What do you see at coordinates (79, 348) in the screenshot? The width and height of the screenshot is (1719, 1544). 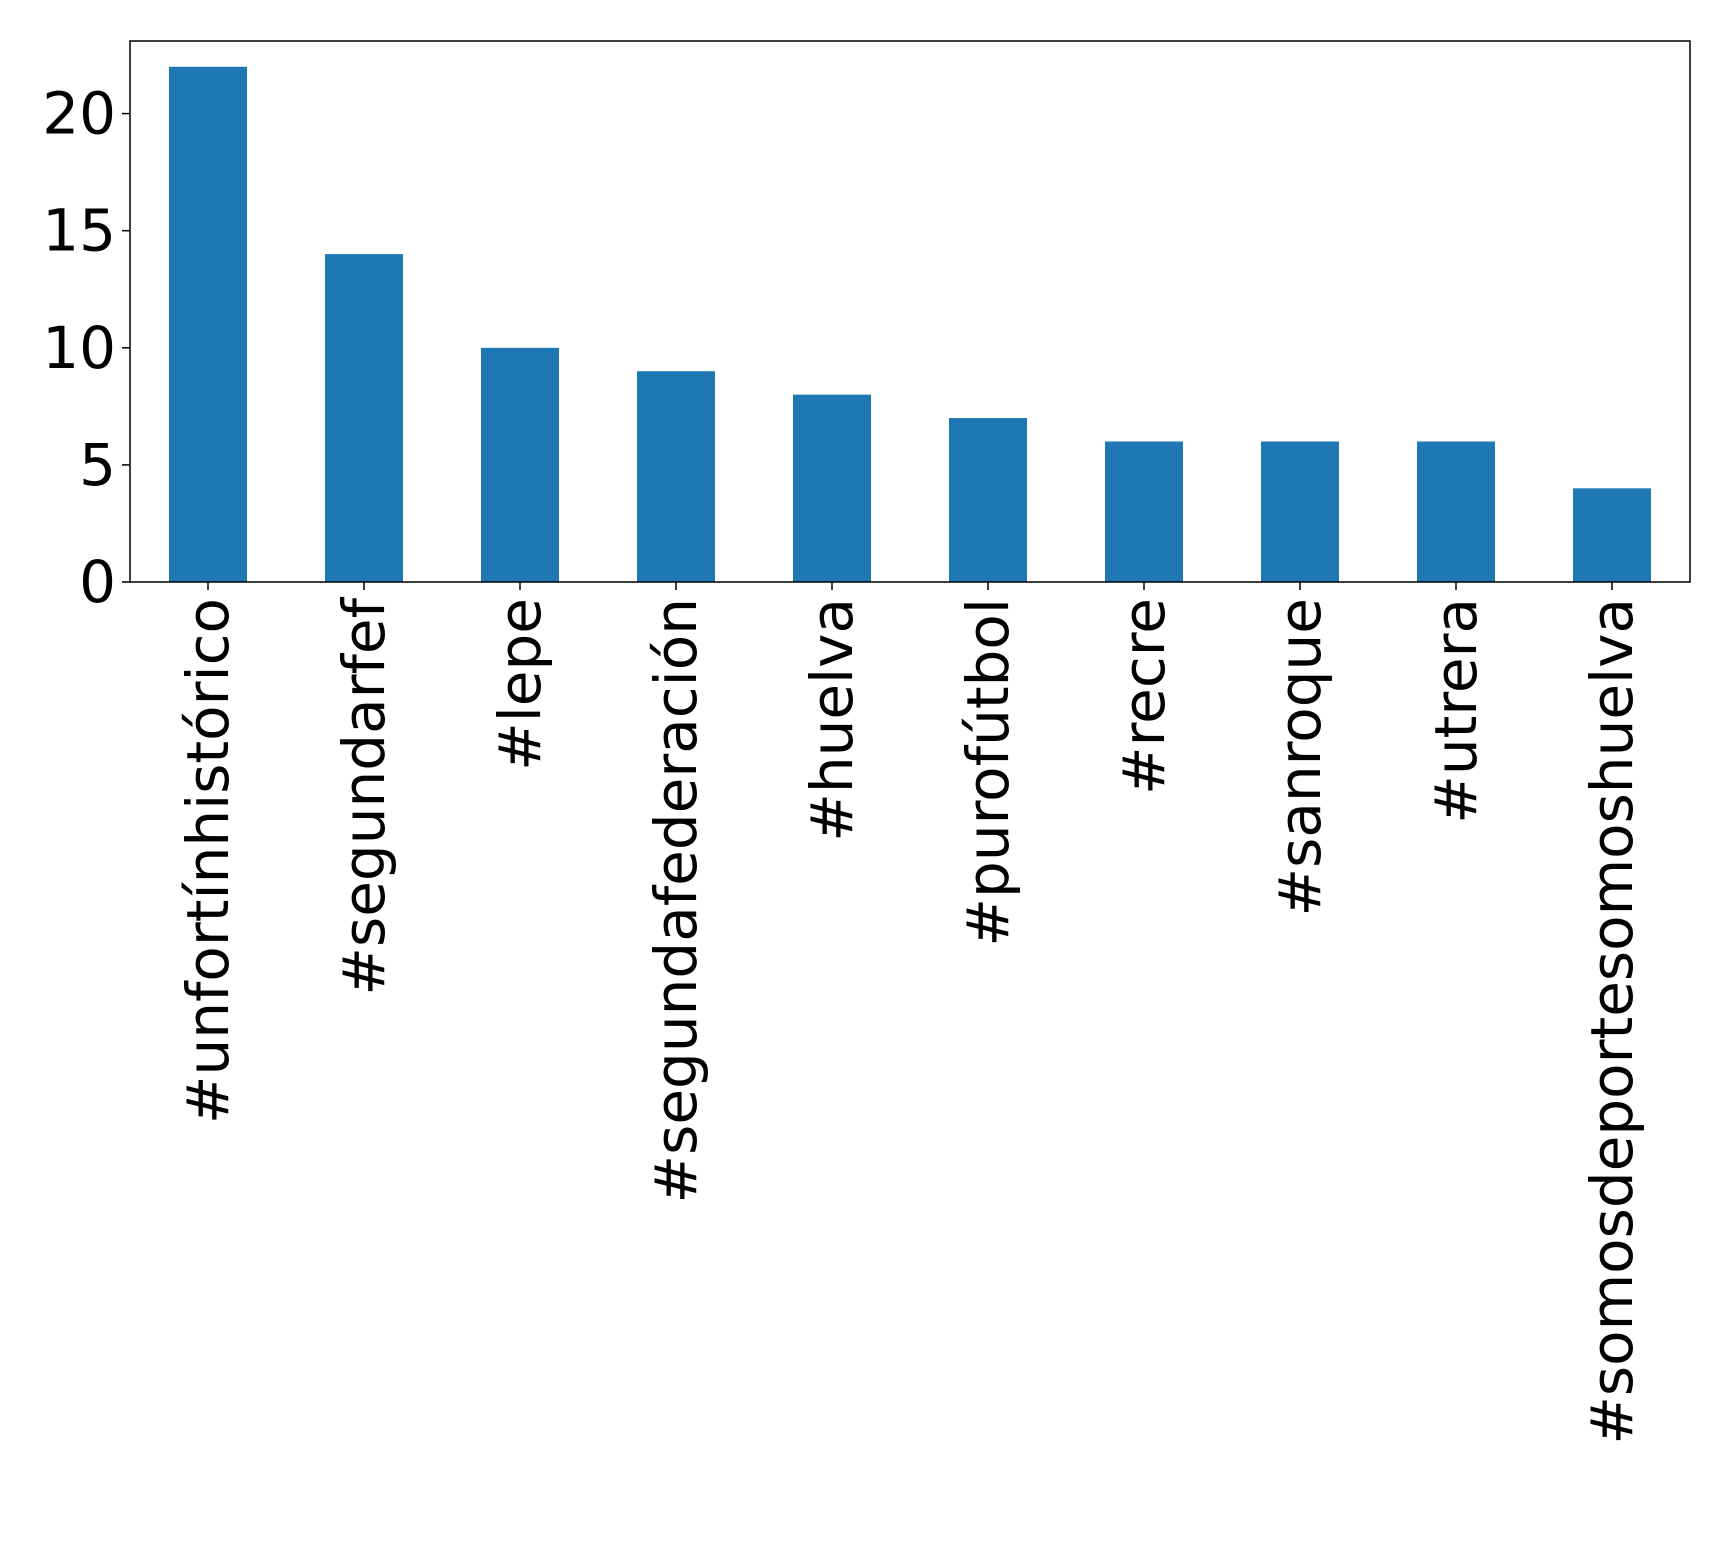 I see `y-tick-label-2: 10` at bounding box center [79, 348].